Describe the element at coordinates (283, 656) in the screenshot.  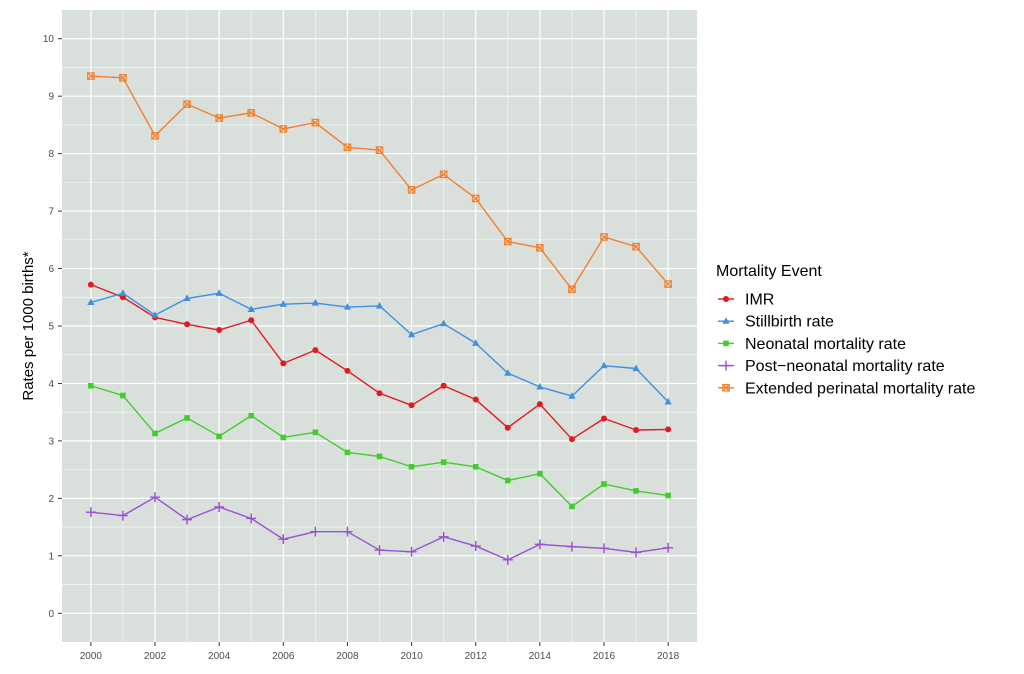
I see `x-tick-label: 2006` at that location.